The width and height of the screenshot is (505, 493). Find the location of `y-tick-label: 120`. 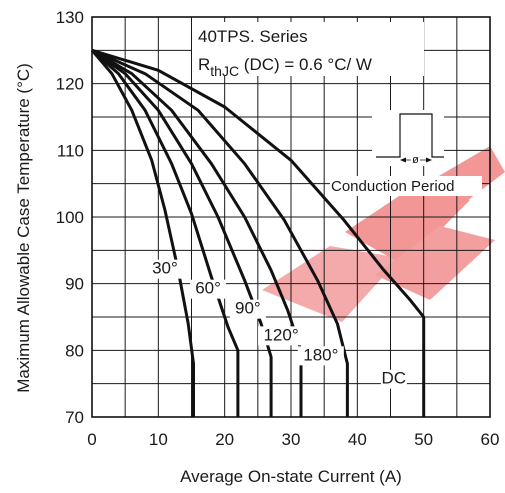

y-tick-label: 120 is located at coordinates (70, 84).